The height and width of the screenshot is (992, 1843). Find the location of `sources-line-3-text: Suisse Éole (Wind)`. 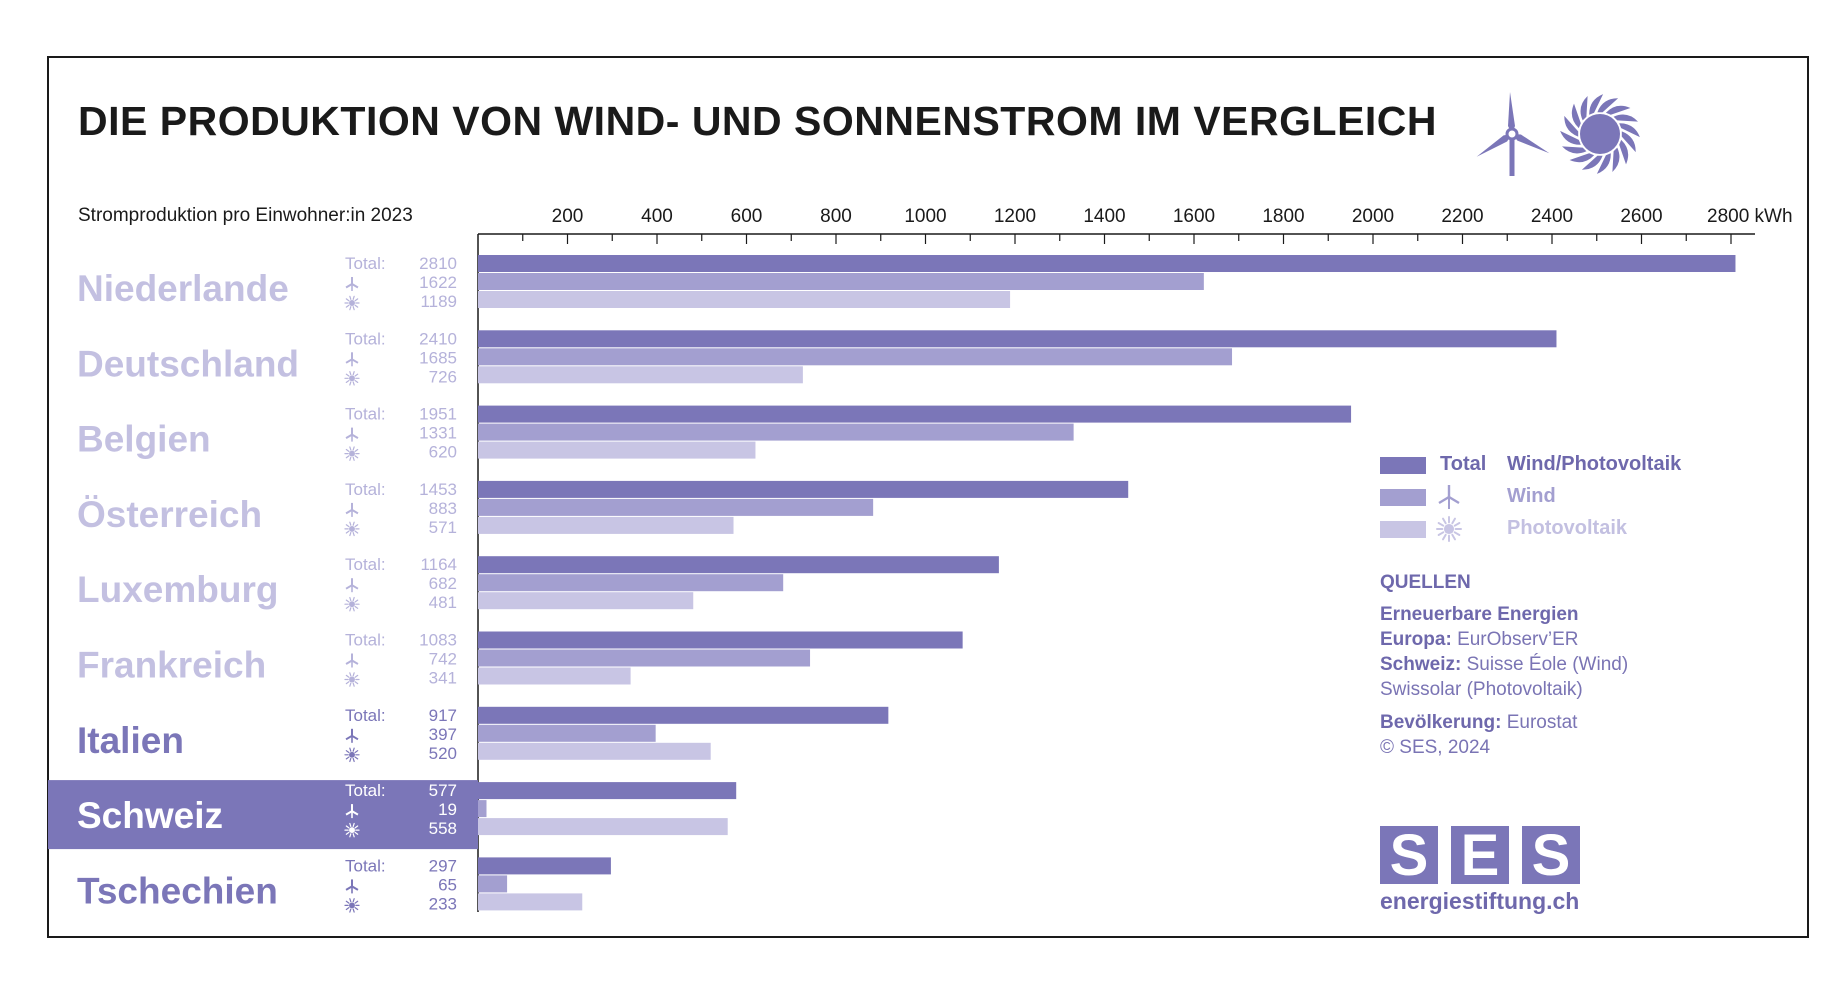

sources-line-3-text: Suisse Éole (Wind) is located at coordinates (1547, 664).